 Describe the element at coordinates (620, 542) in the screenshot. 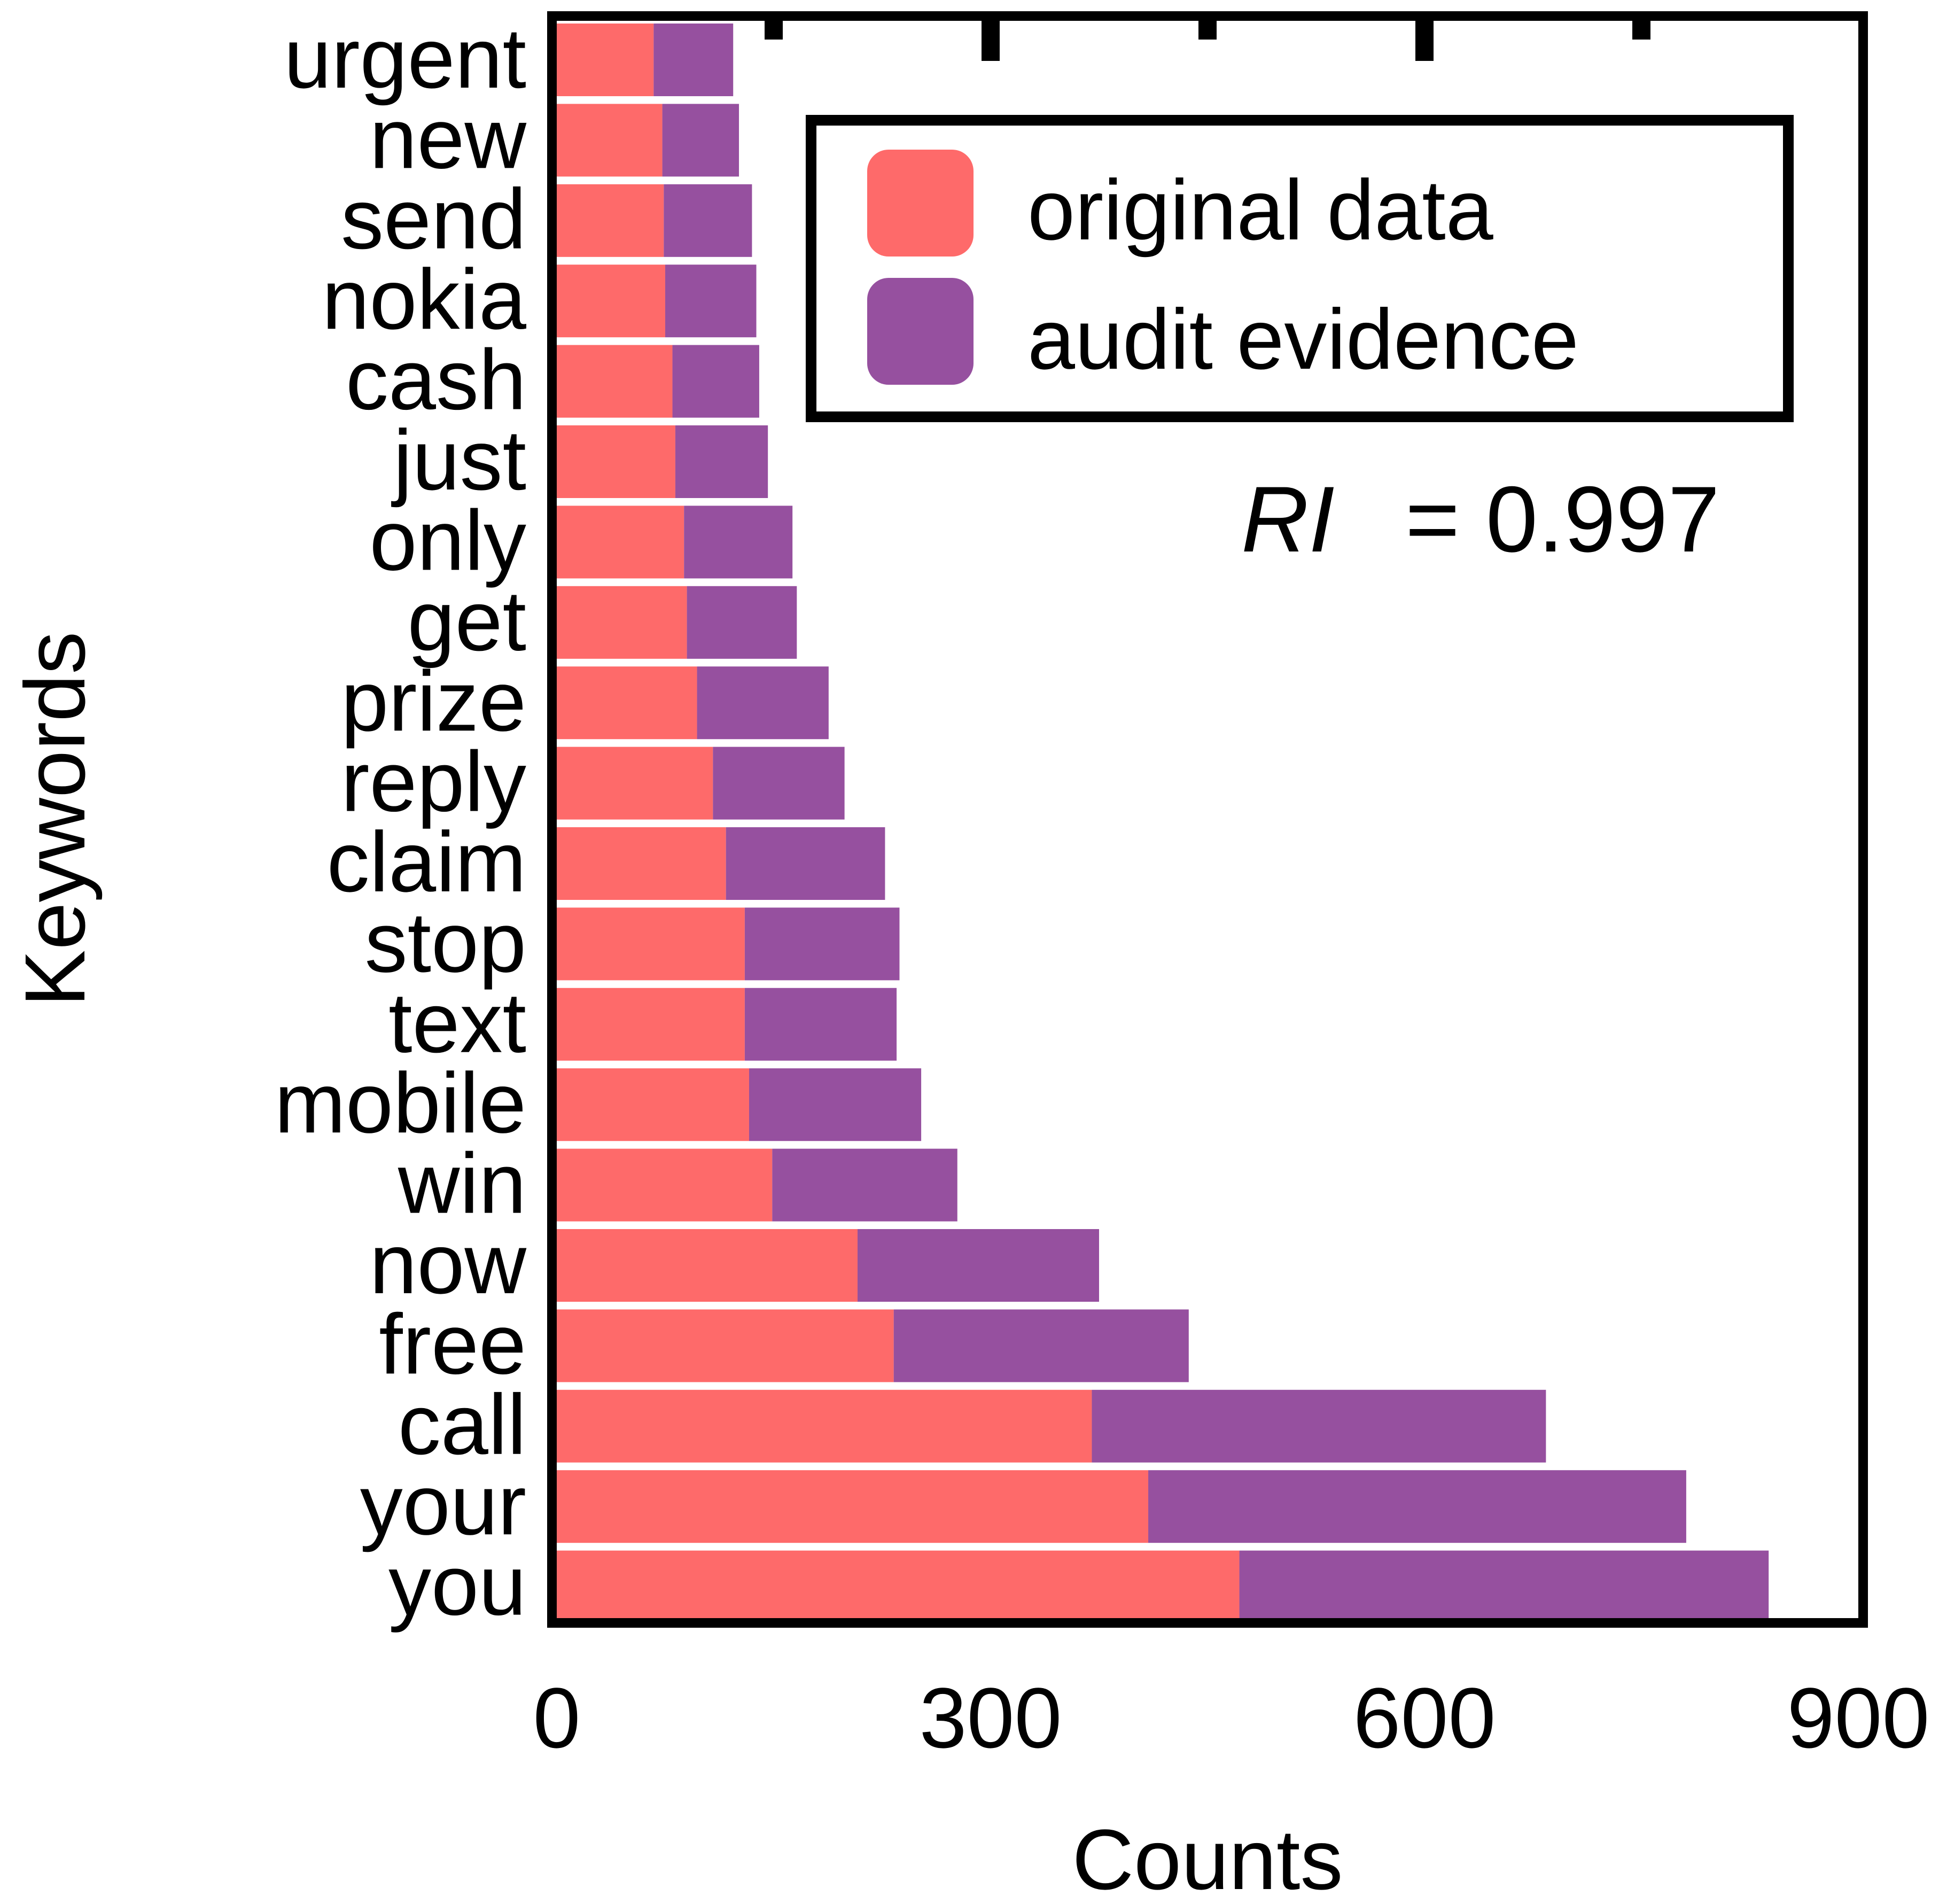

I see `bar-only-original-data` at that location.